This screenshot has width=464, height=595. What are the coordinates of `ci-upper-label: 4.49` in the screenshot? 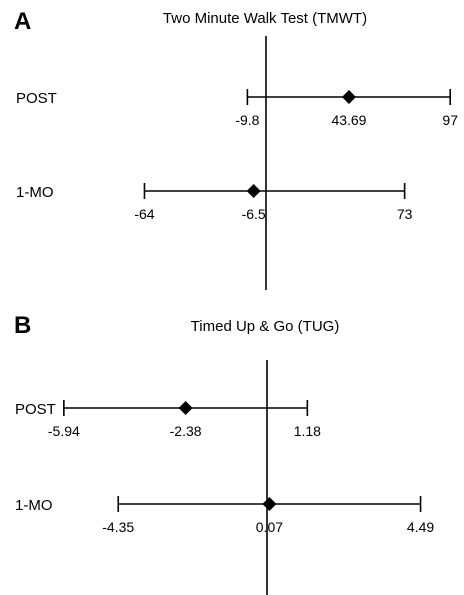 It's located at (420, 527).